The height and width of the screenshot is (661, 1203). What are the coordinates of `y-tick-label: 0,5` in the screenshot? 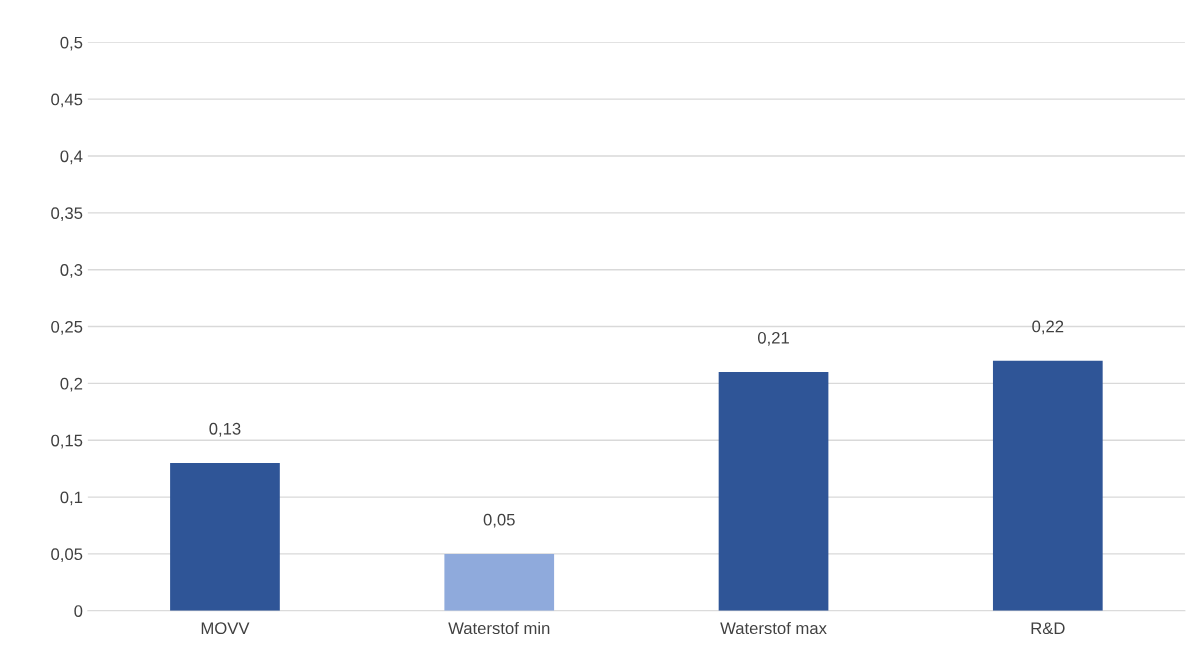 It's located at (71, 43).